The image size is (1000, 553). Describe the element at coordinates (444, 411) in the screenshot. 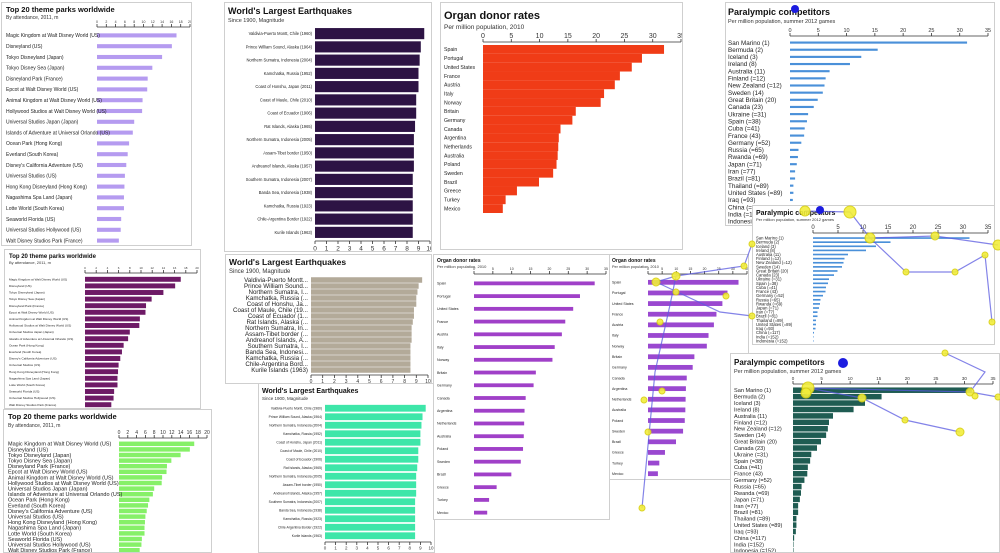

I see `category-label: Argentina` at that location.